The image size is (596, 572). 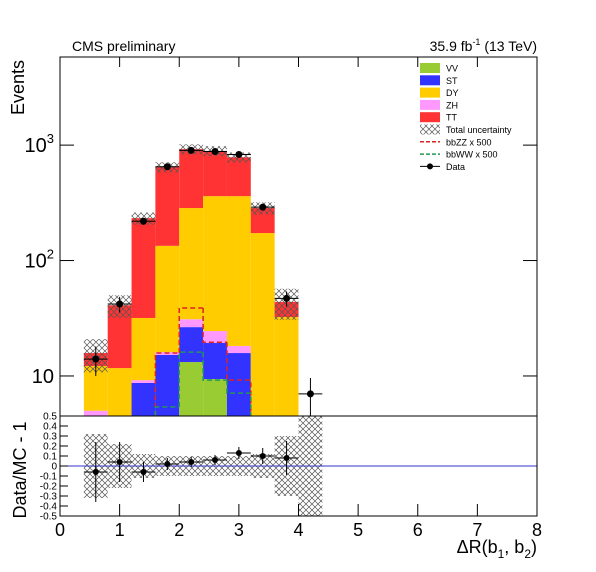 I want to click on ratio-tick-label: -0.1, so click(x=49, y=477).